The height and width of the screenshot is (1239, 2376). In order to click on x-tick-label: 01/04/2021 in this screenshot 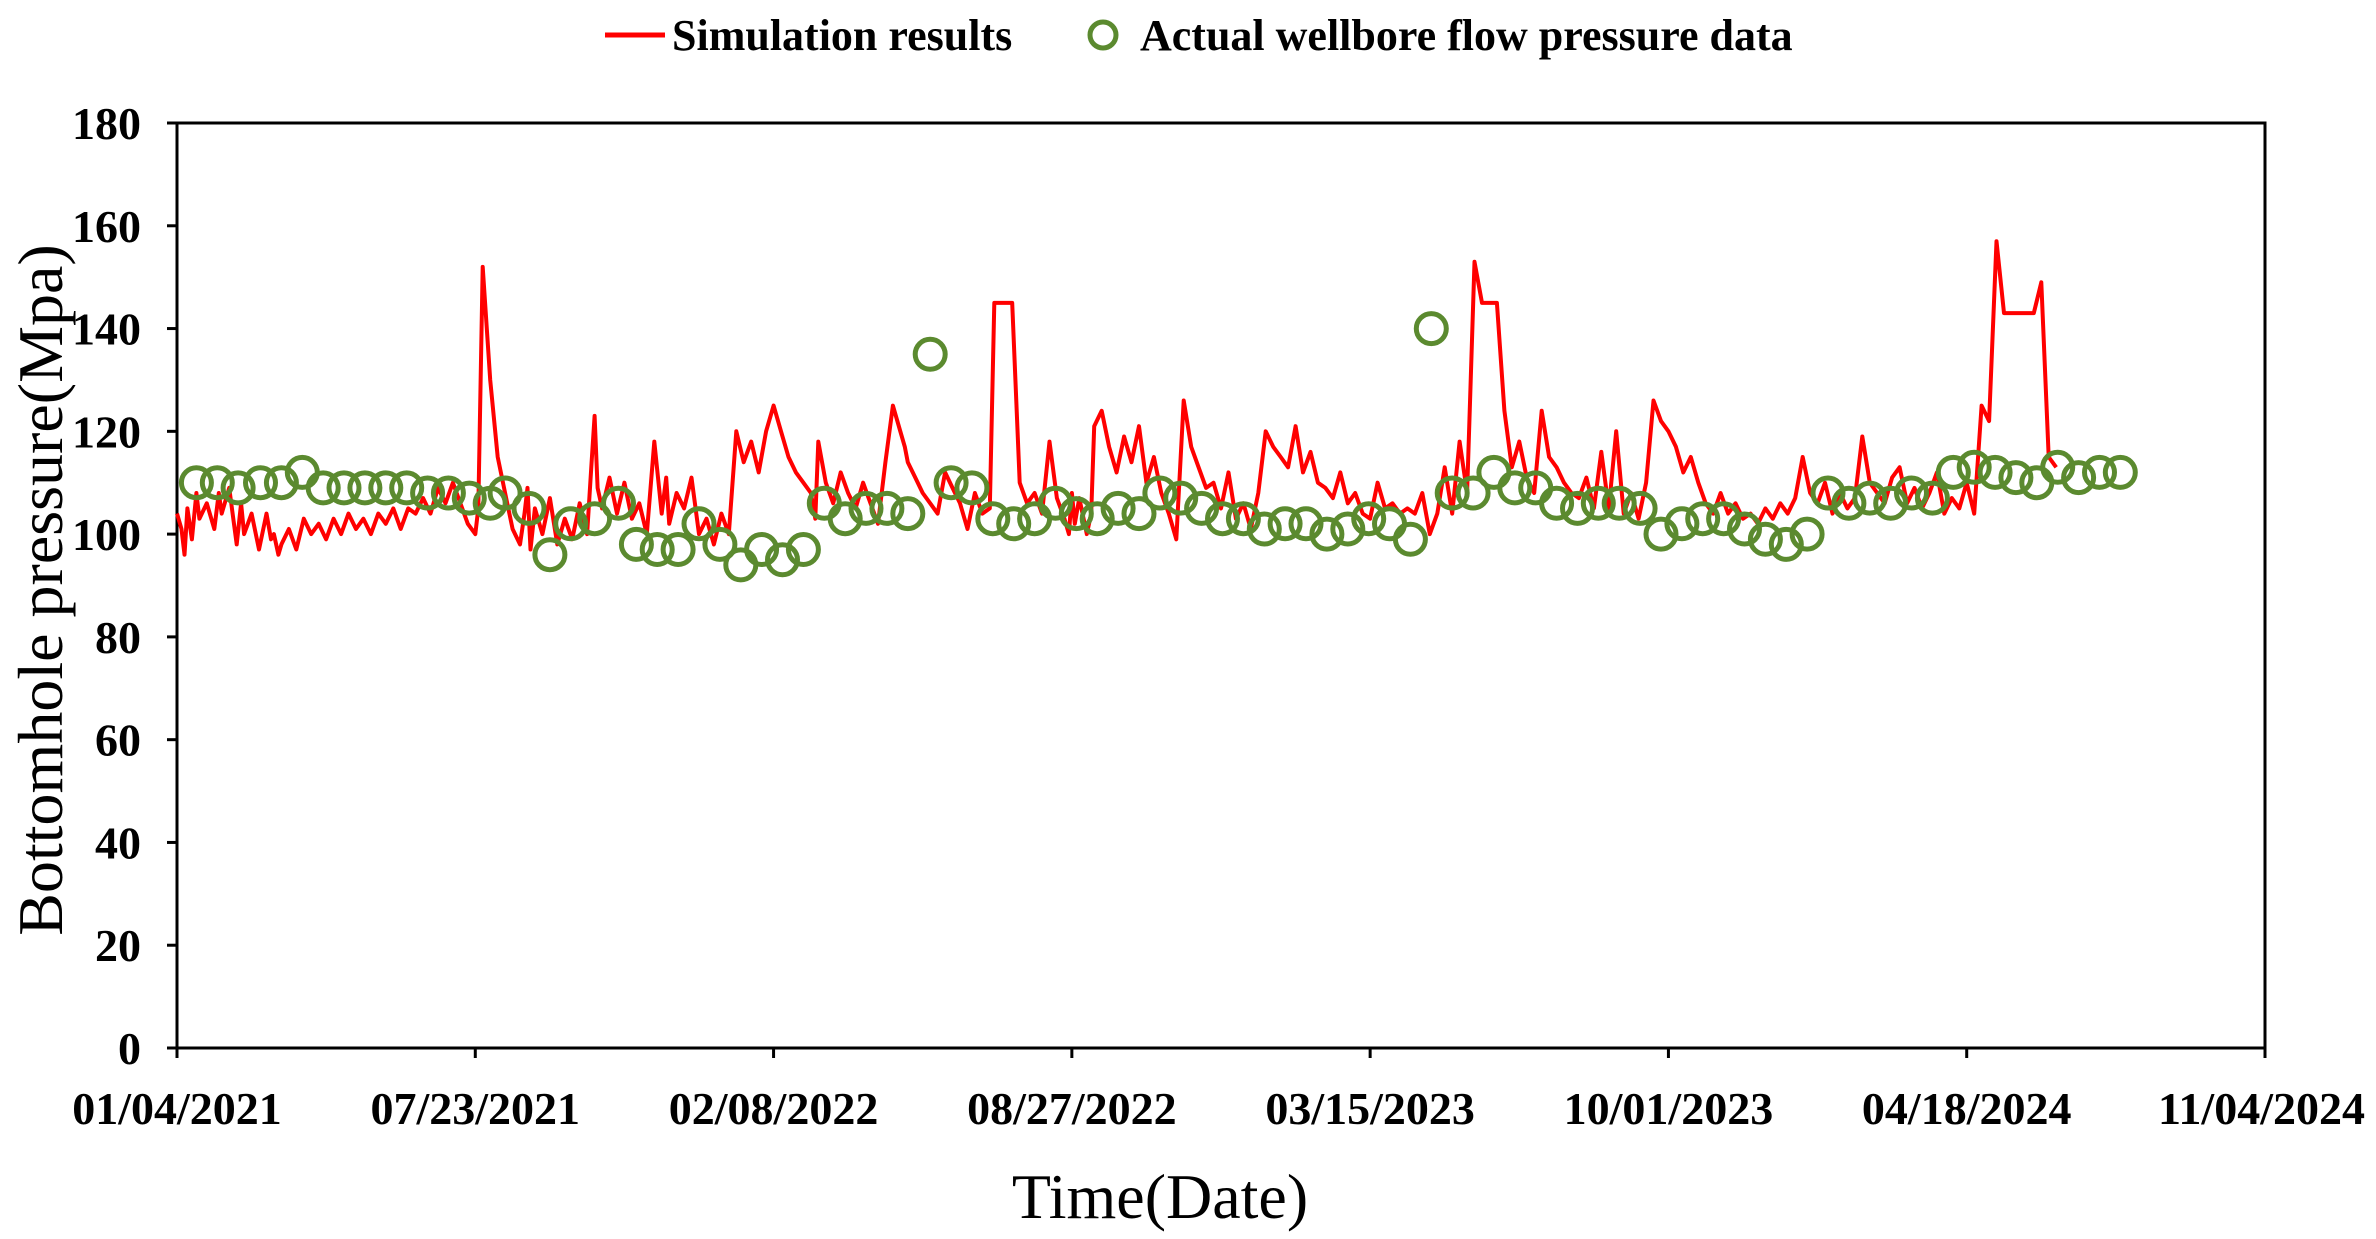, I will do `click(177, 1108)`.